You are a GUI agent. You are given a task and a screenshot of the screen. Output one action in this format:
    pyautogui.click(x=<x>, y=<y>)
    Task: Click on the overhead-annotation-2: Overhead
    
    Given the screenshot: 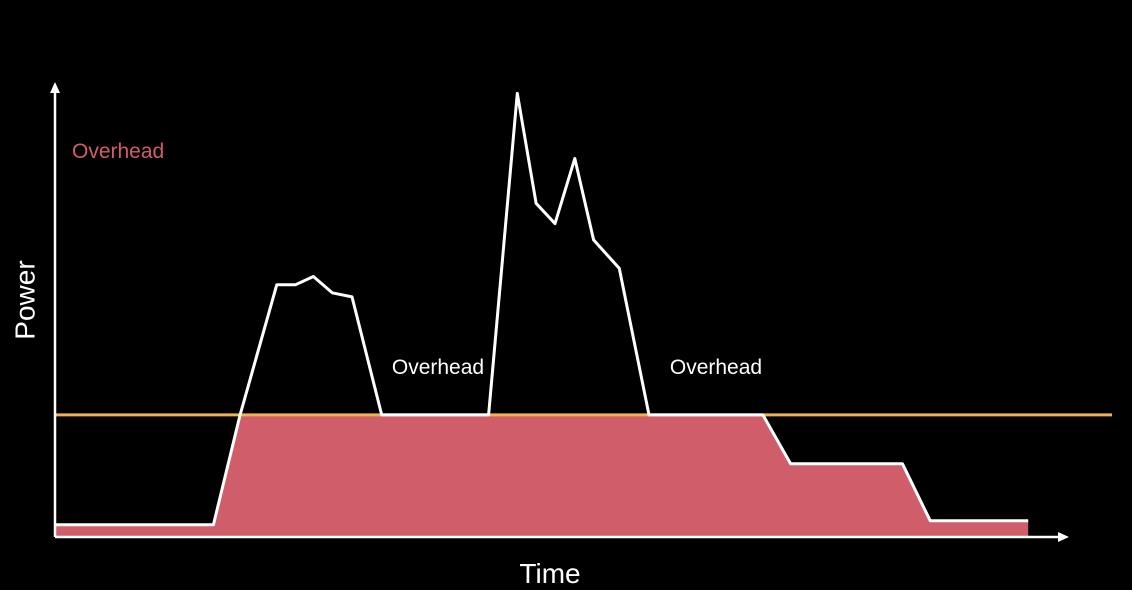 What is the action you would take?
    pyautogui.click(x=716, y=367)
    